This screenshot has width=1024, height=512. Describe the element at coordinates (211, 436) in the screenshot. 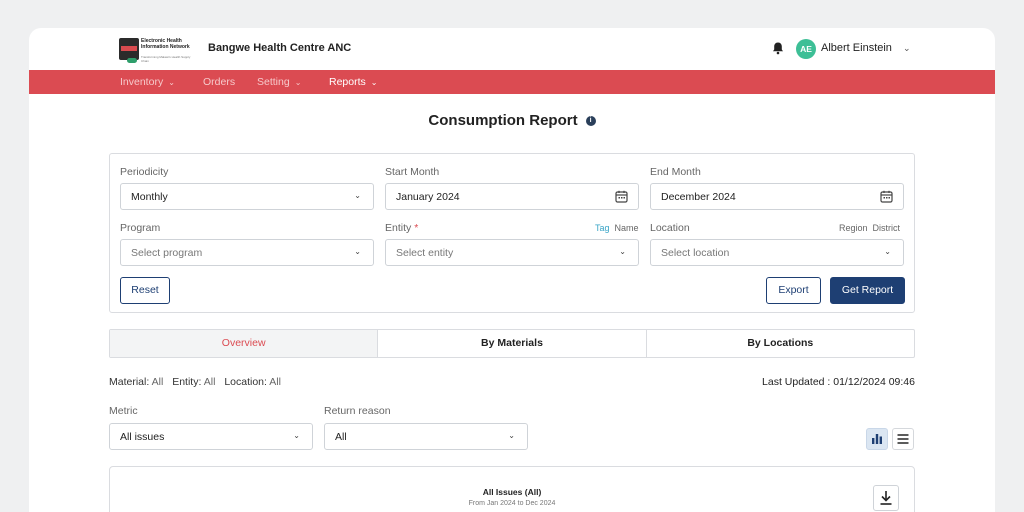

I see `metric-select: All issues ⌄` at that location.